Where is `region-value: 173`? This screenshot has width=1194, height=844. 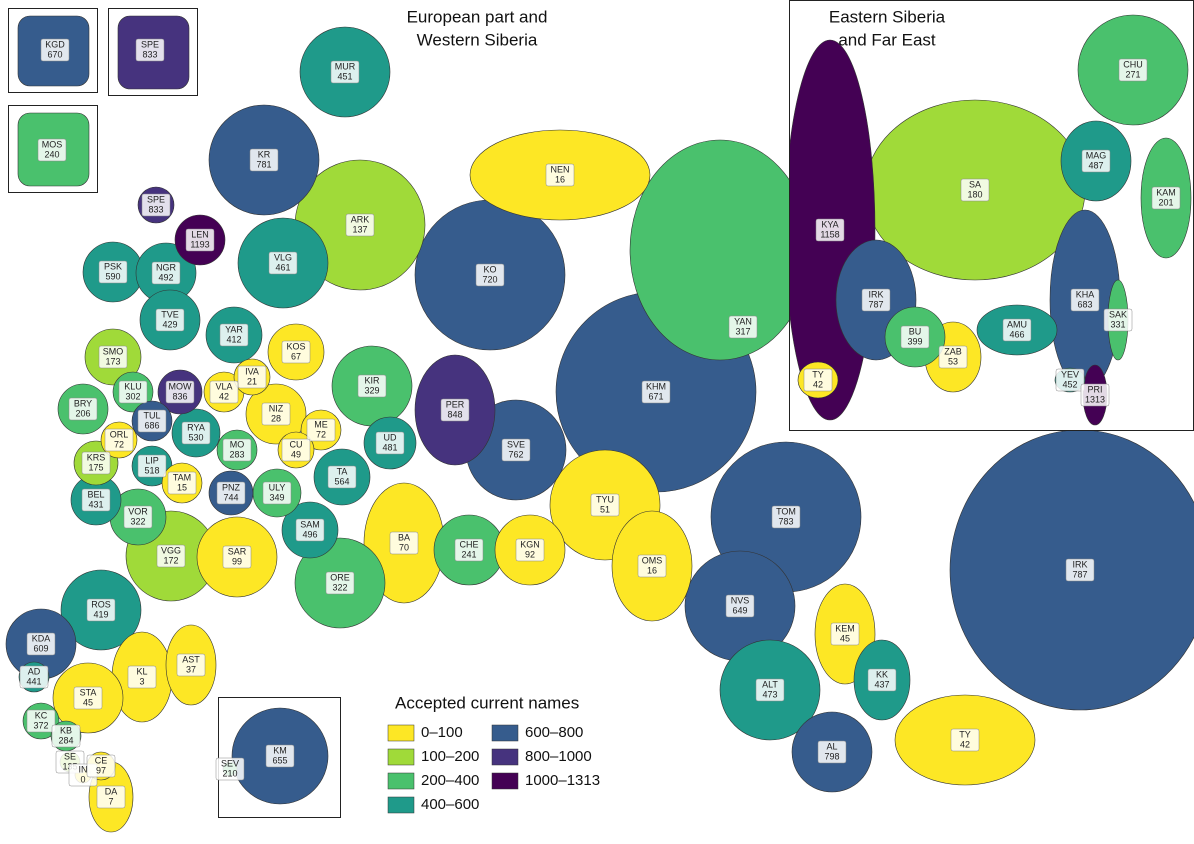 region-value: 173 is located at coordinates (112, 361).